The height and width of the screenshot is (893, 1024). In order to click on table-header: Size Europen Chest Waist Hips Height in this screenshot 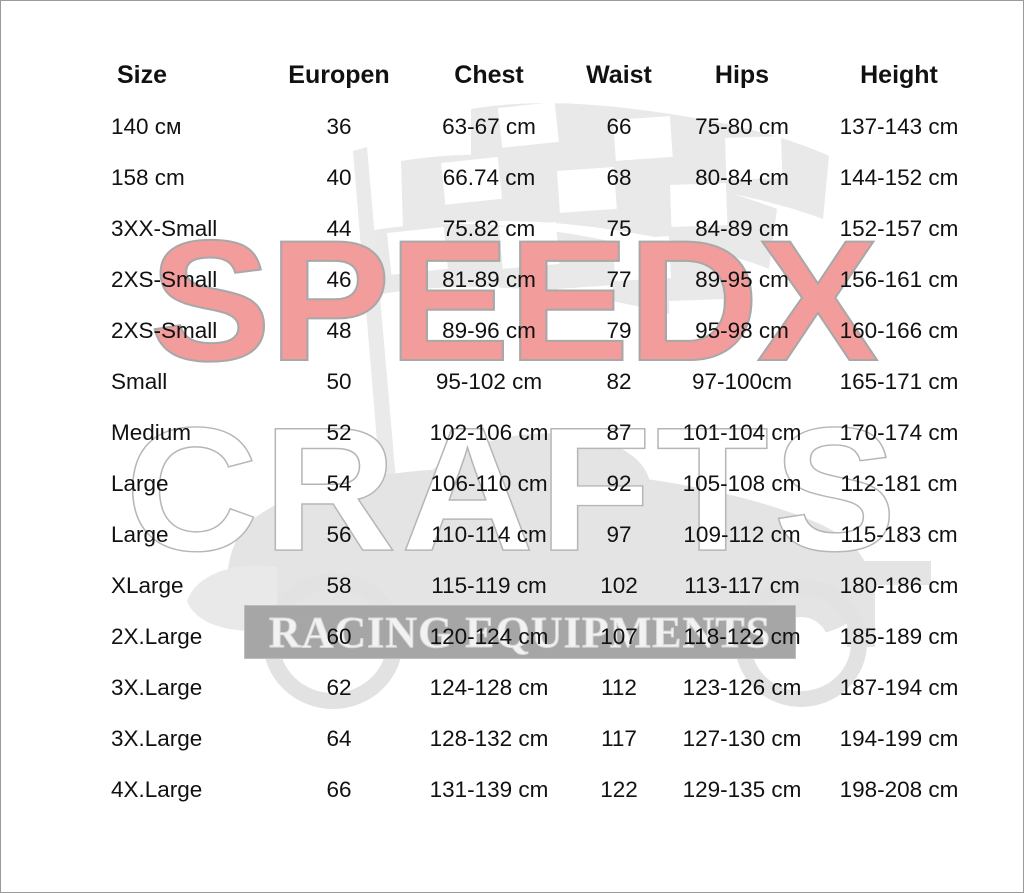, I will do `click(544, 75)`.